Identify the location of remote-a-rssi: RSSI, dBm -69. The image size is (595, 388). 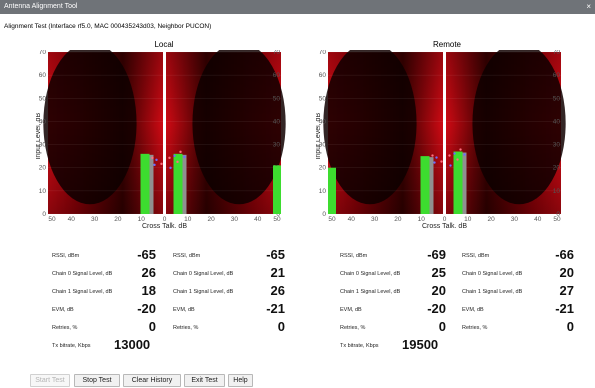
(393, 253).